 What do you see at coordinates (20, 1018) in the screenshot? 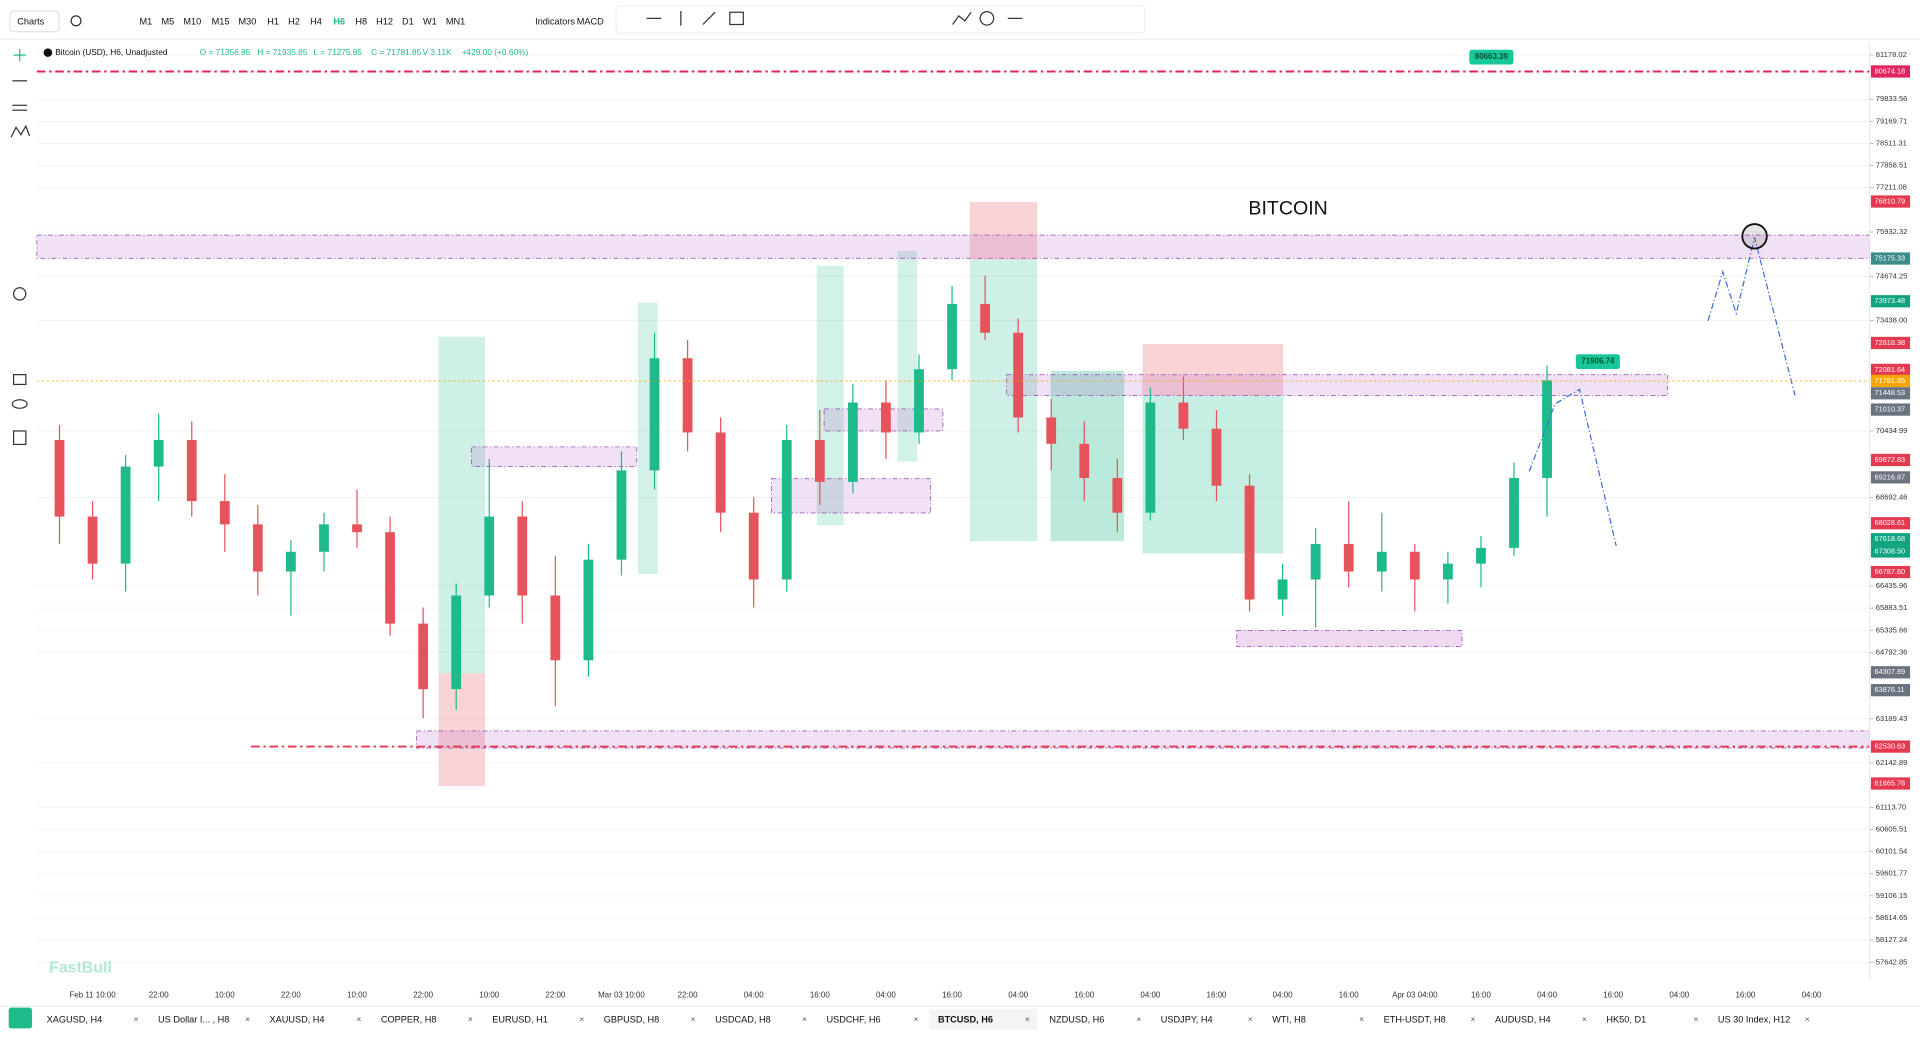
I see `favorites-button` at bounding box center [20, 1018].